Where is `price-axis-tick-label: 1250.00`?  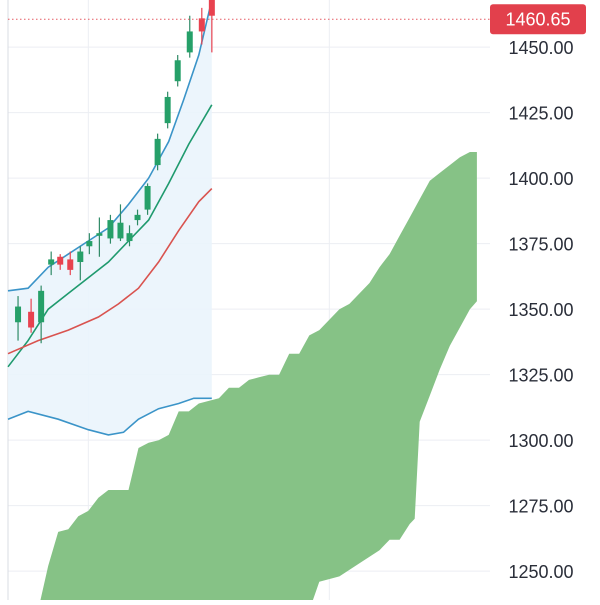
price-axis-tick-label: 1250.00 is located at coordinates (540, 572).